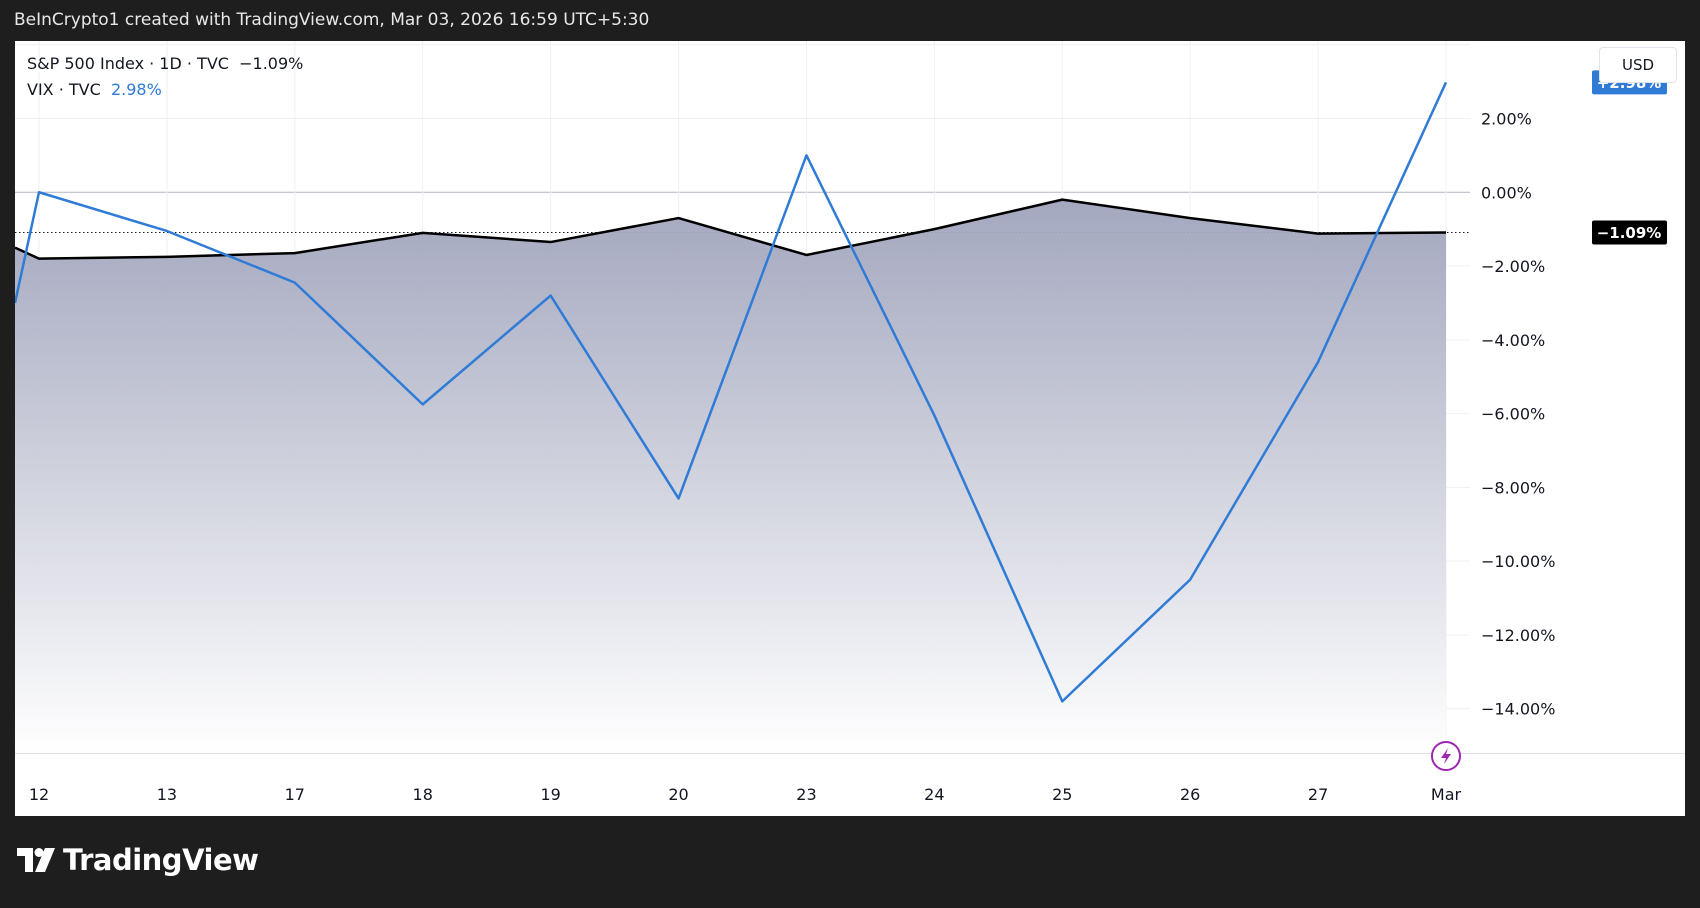 The width and height of the screenshot is (1700, 908). What do you see at coordinates (167, 794) in the screenshot?
I see `x-tick-label: 13` at bounding box center [167, 794].